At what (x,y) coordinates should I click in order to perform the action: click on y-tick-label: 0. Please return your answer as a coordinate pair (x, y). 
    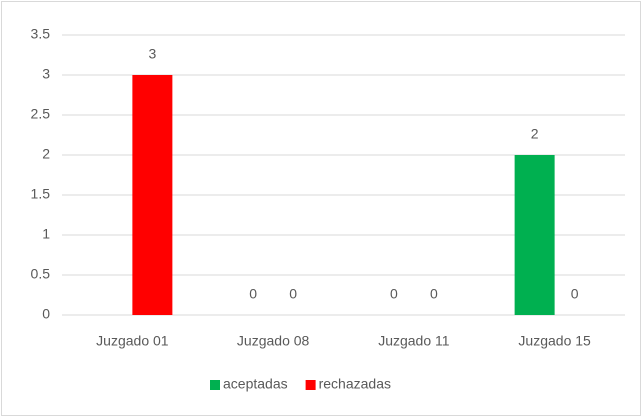
    Looking at the image, I should click on (46, 314).